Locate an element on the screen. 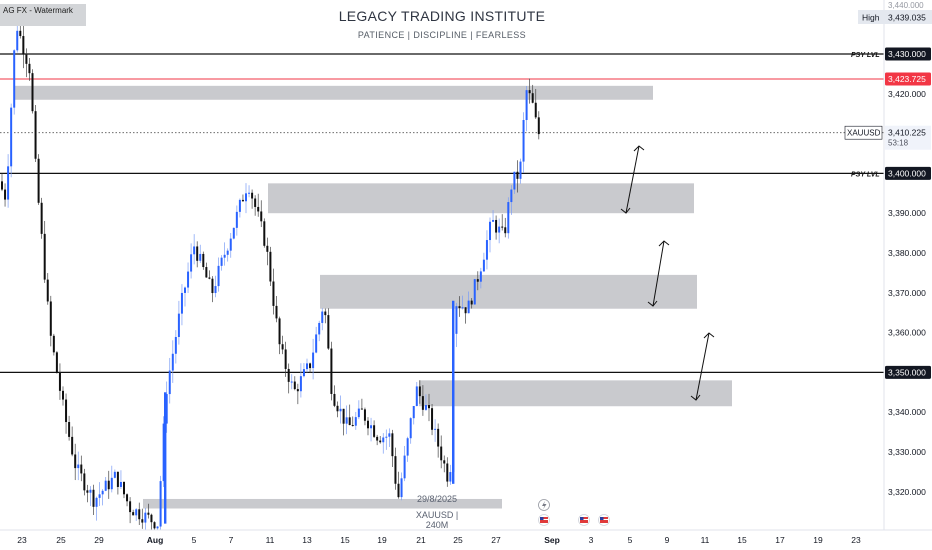 The image size is (932, 550). y-tick-label: 3,330.000 is located at coordinates (907, 452).